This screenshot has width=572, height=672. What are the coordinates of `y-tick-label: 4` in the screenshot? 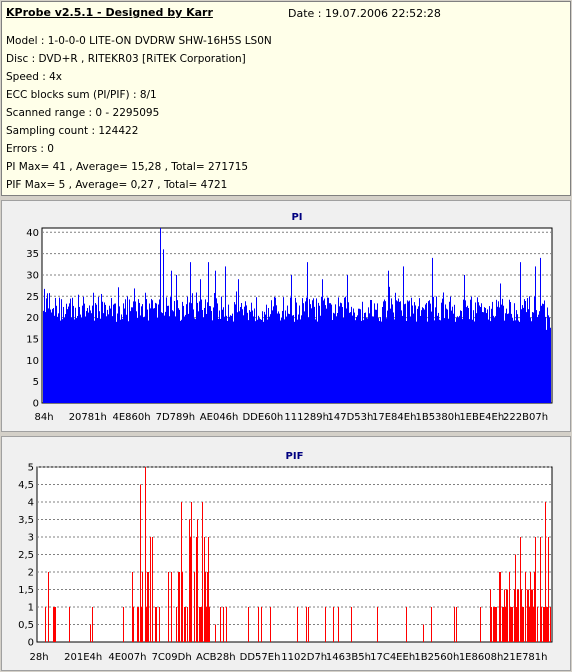 It's located at (31, 503).